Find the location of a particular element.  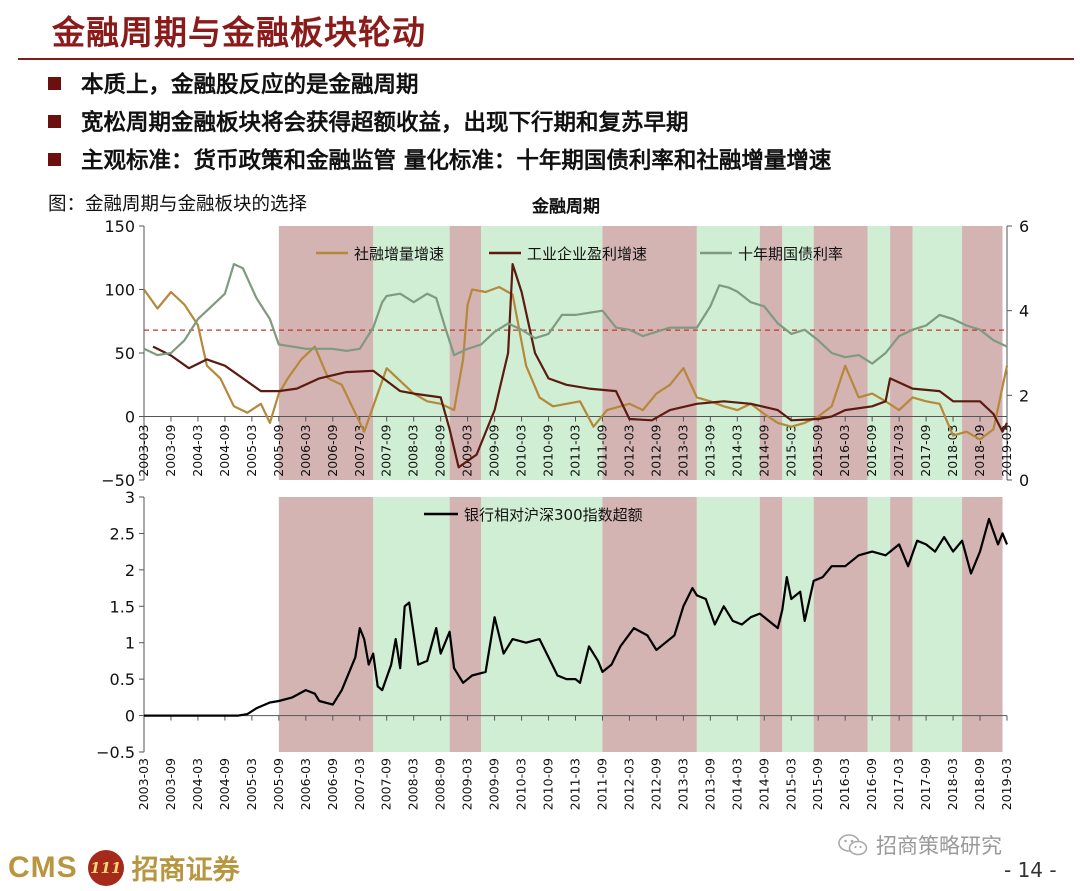

x-tick-label: 2003-09 is located at coordinates (170, 450).